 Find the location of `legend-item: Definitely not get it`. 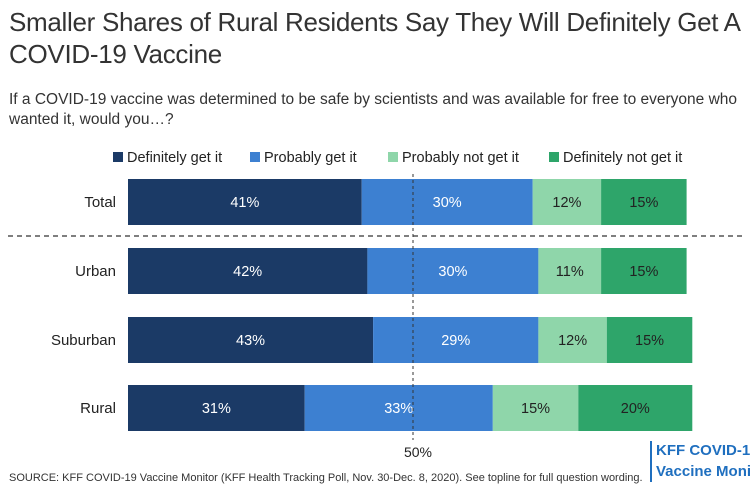

legend-item: Definitely not get it is located at coordinates (615, 158).